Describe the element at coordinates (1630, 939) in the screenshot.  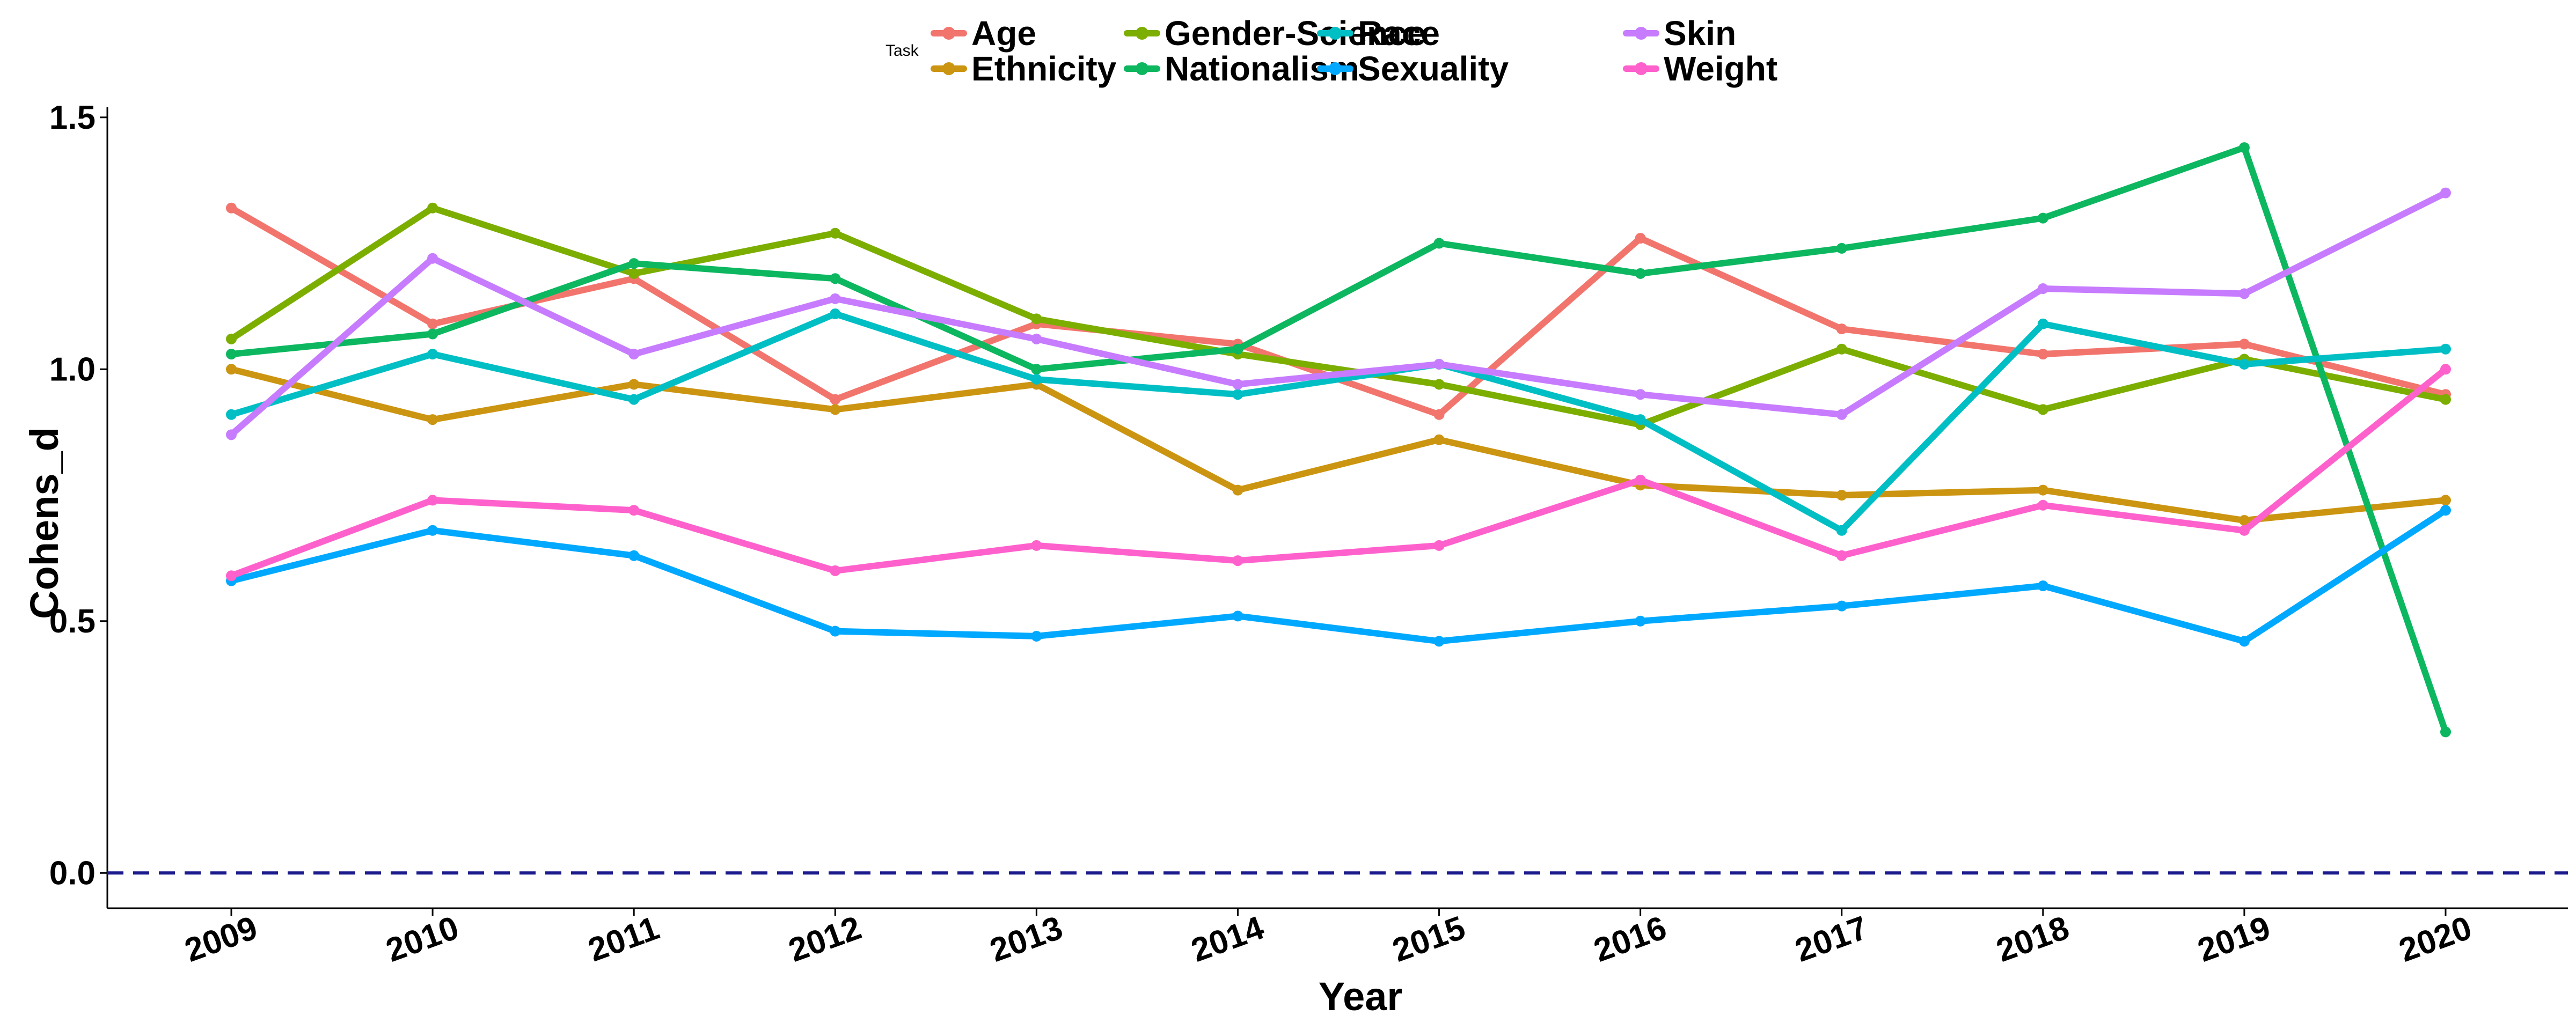
I see `x-tick-label: 2016` at that location.